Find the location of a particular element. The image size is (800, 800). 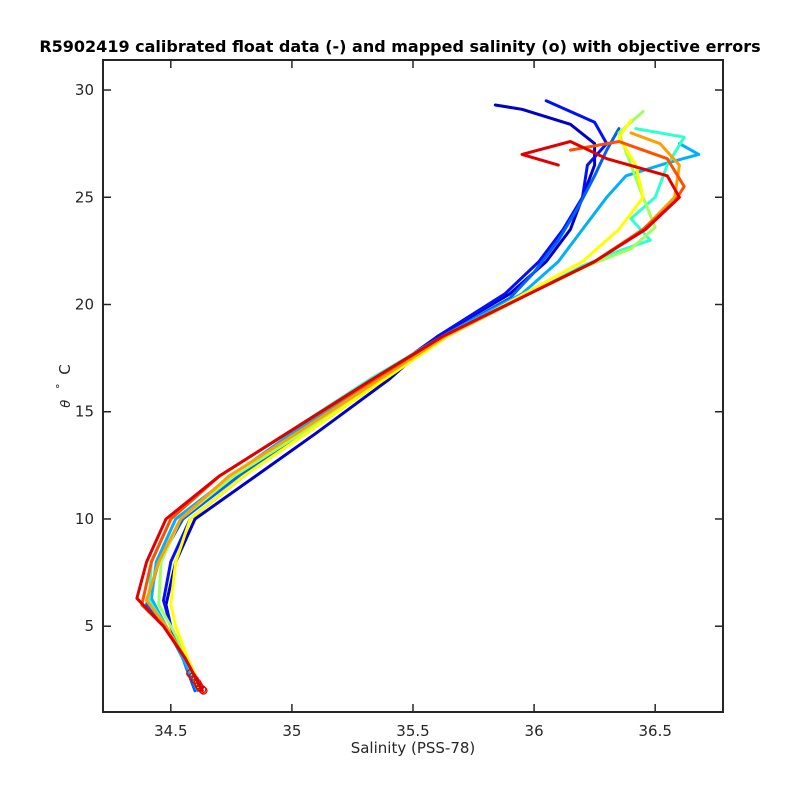

y-axis-label: θ ° C is located at coordinates (62, 386).